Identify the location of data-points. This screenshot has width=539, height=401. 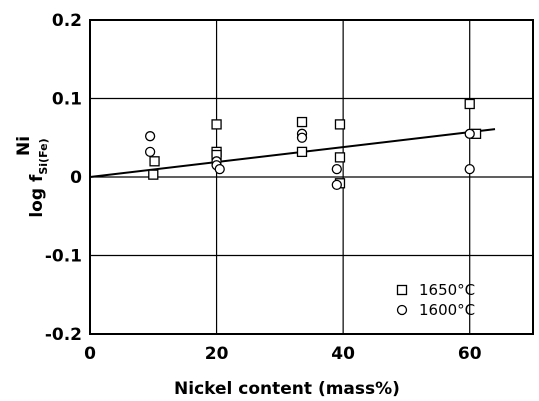
(313, 144).